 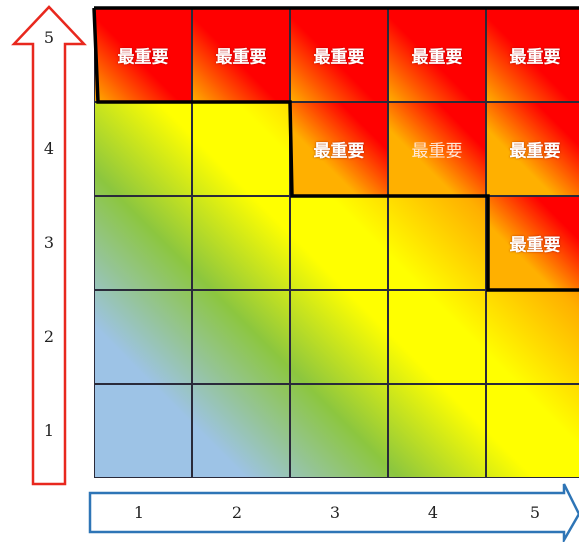 What do you see at coordinates (49, 37) in the screenshot?
I see `y-tick-label: 5` at bounding box center [49, 37].